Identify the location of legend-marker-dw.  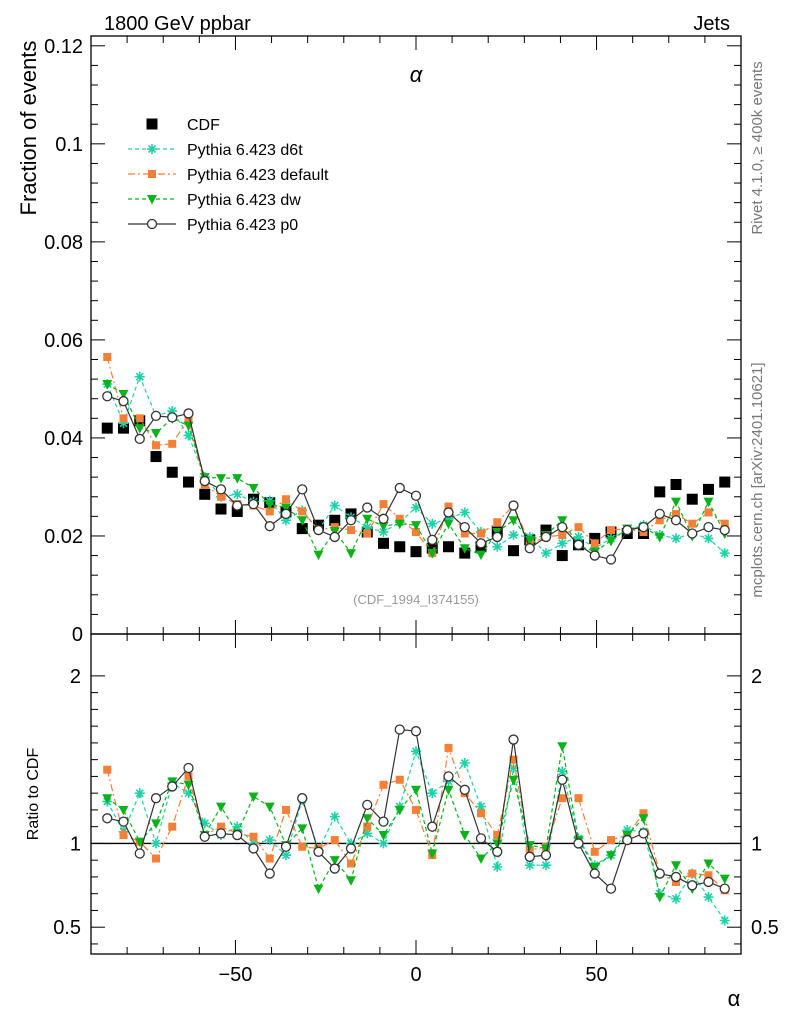
(152, 200).